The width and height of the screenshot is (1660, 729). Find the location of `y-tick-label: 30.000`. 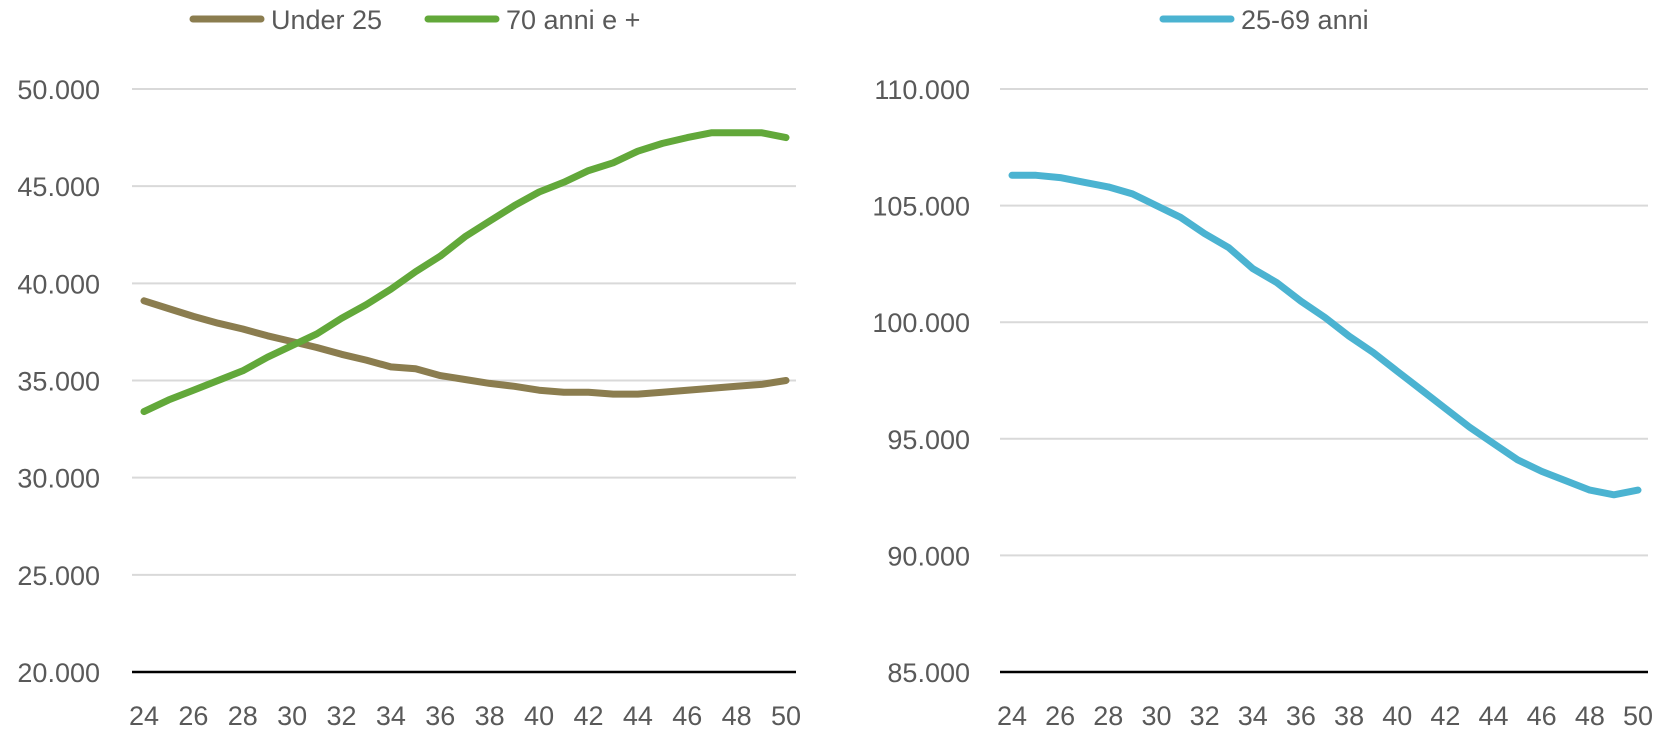

y-tick-label: 30.000 is located at coordinates (58, 479).